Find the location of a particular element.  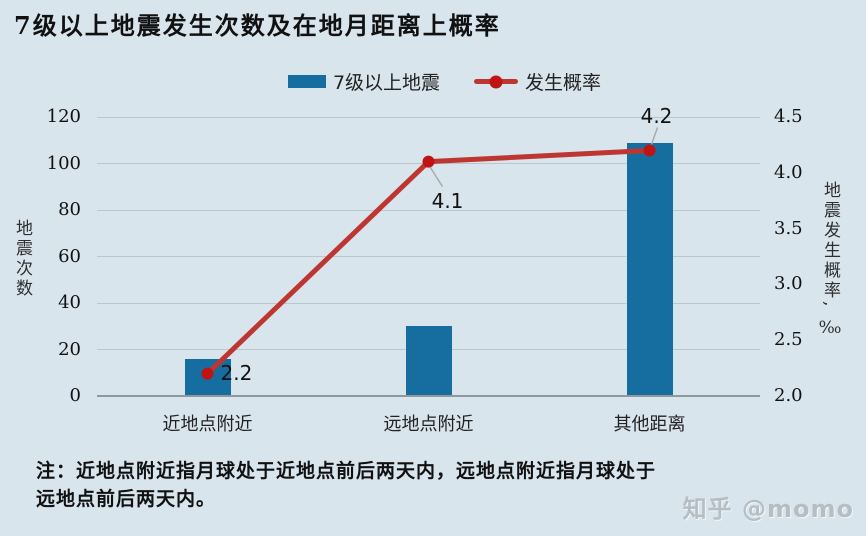

left-axis-tick-label: 100 is located at coordinates (63, 163).